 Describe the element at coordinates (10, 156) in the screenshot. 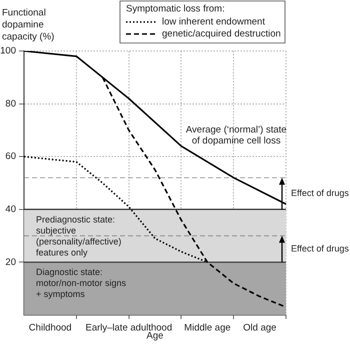

I see `y-tick-label: 60` at that location.